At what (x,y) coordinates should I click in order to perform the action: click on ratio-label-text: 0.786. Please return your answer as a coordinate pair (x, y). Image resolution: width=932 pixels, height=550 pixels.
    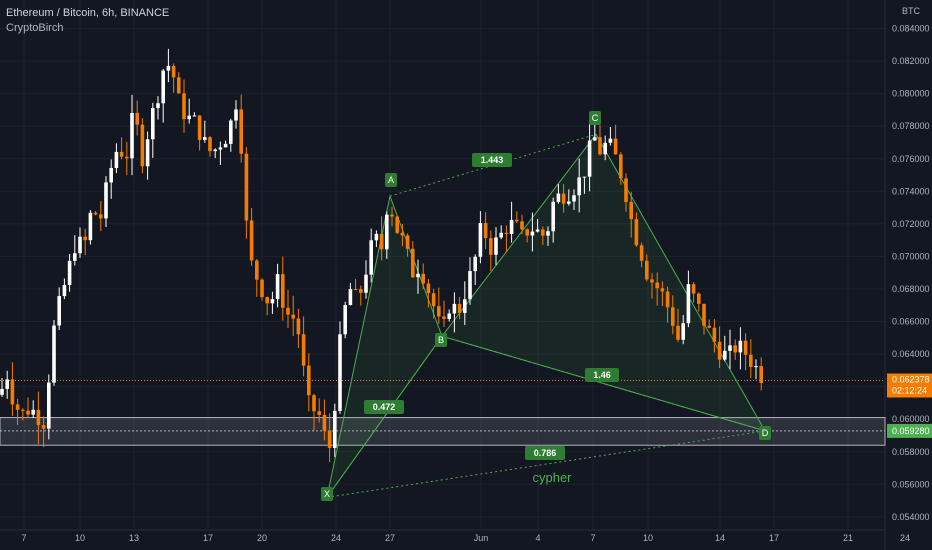
    Looking at the image, I should click on (545, 453).